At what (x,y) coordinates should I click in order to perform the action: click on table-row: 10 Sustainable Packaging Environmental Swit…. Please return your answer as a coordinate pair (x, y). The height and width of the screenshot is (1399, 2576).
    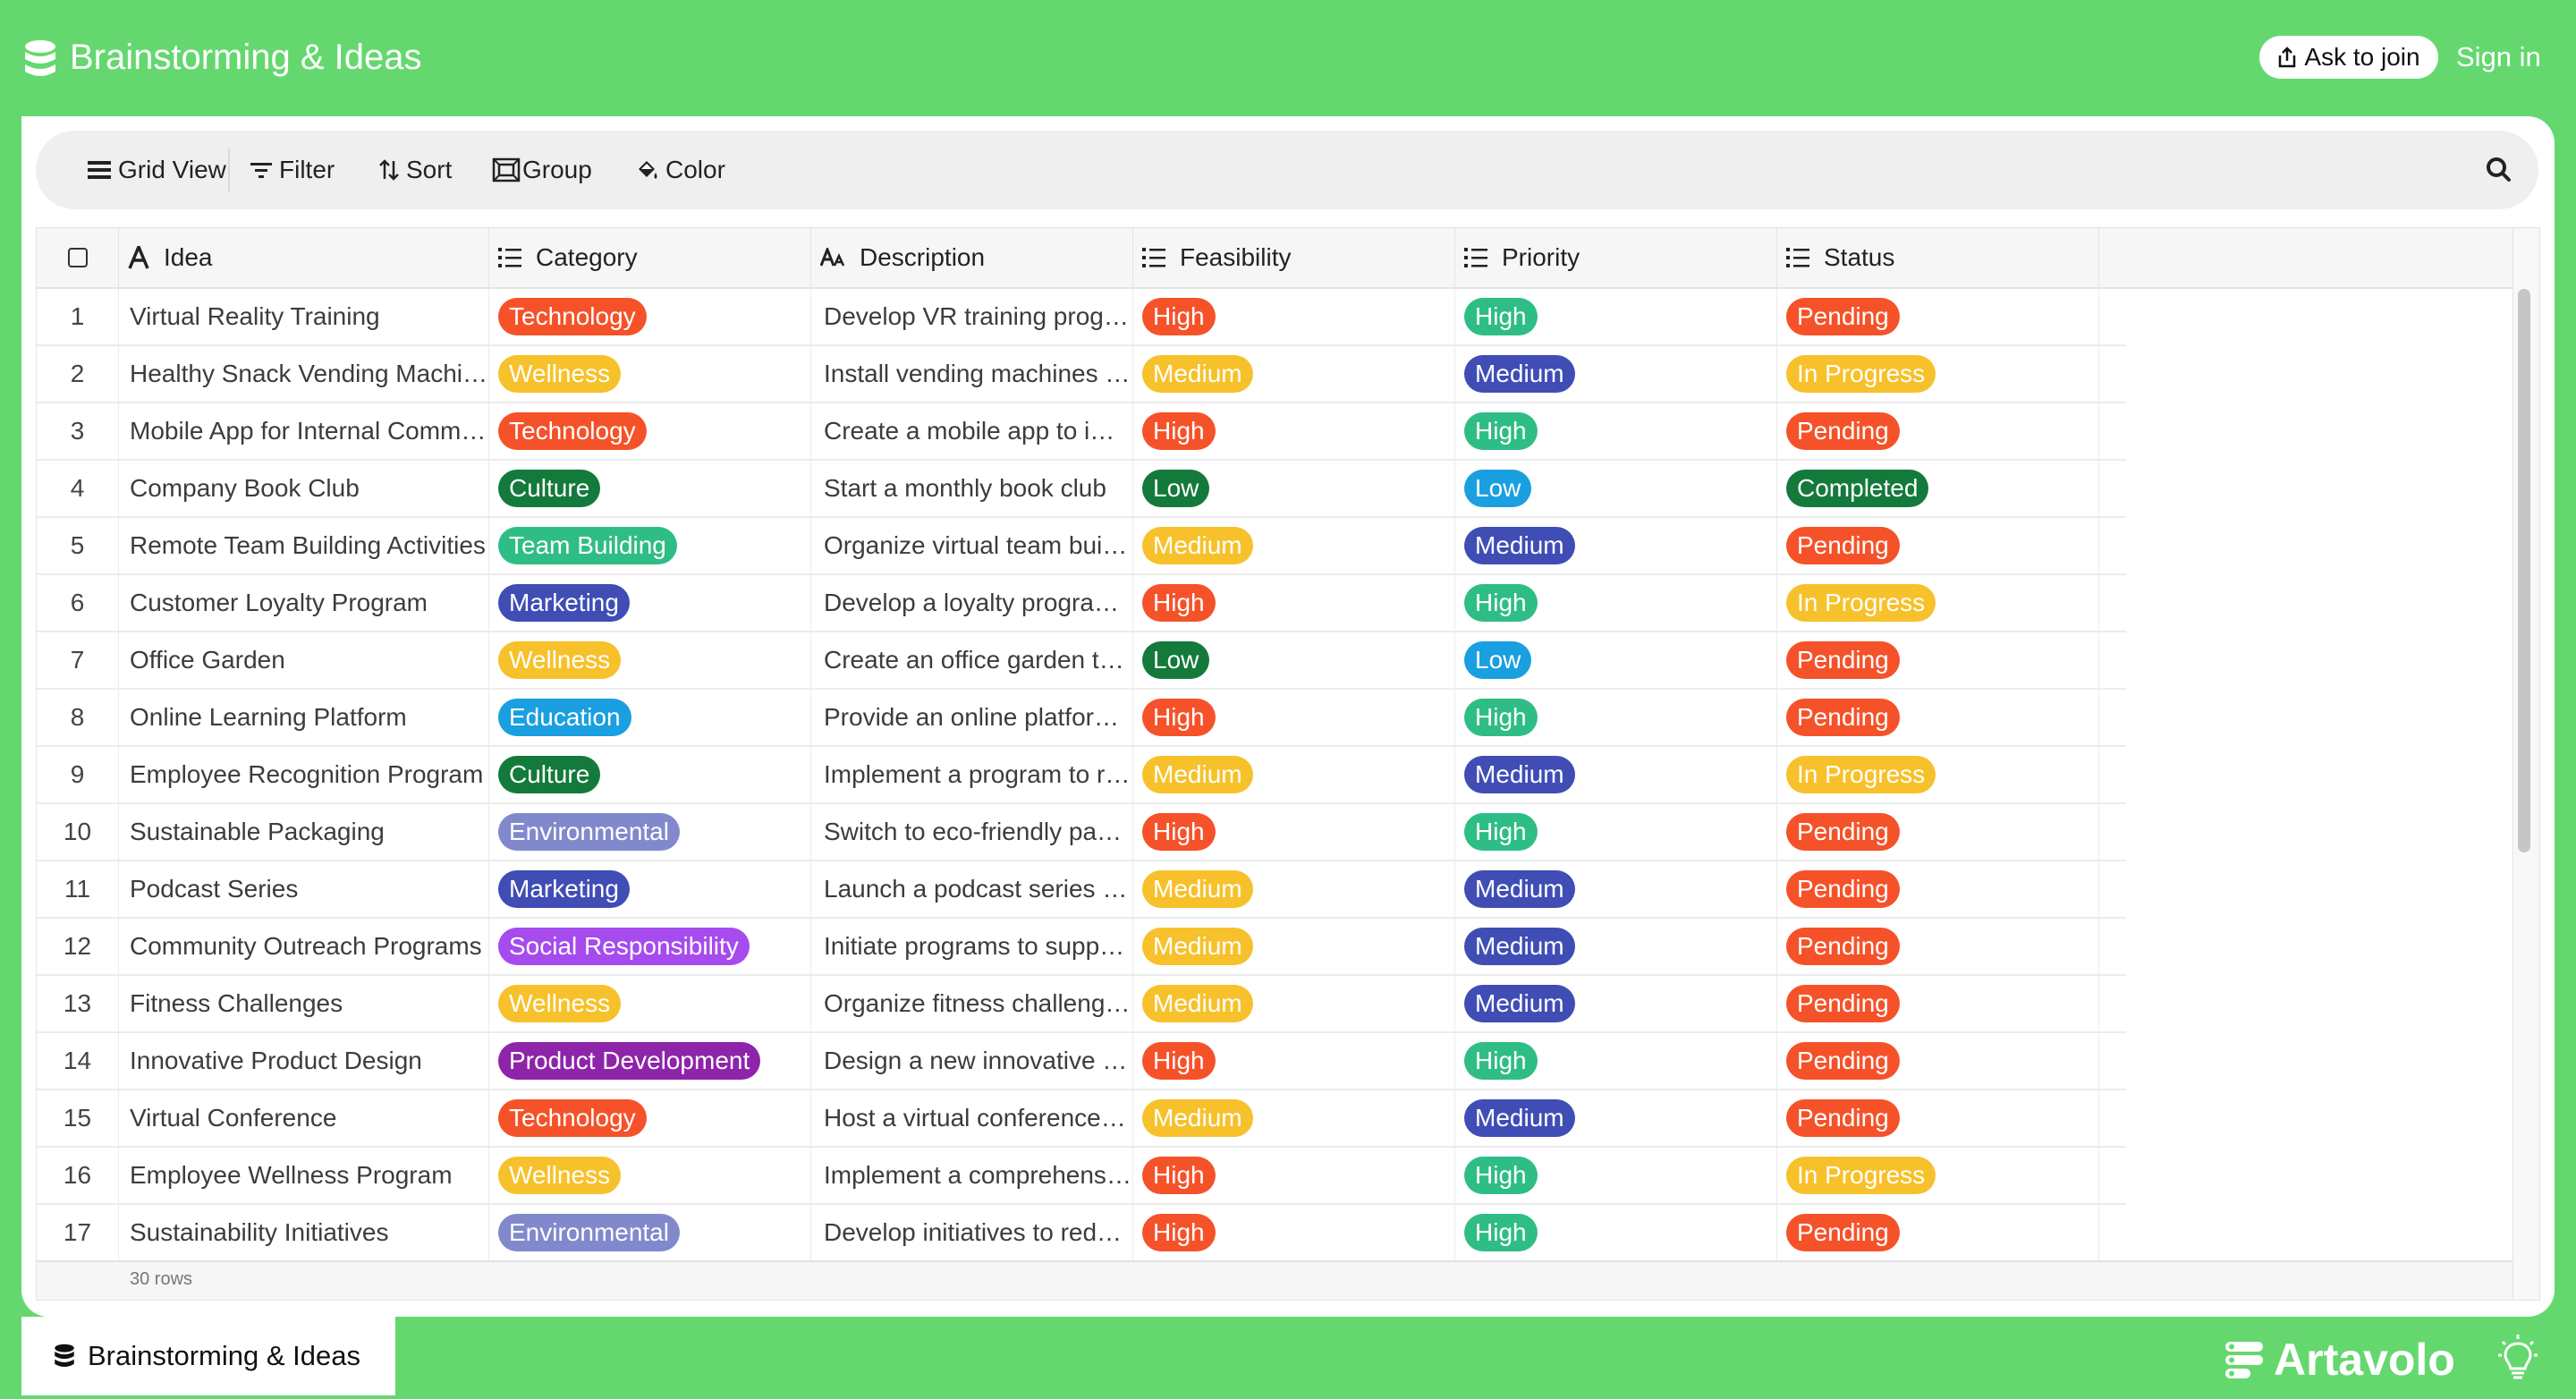
    Looking at the image, I should click on (1081, 832).